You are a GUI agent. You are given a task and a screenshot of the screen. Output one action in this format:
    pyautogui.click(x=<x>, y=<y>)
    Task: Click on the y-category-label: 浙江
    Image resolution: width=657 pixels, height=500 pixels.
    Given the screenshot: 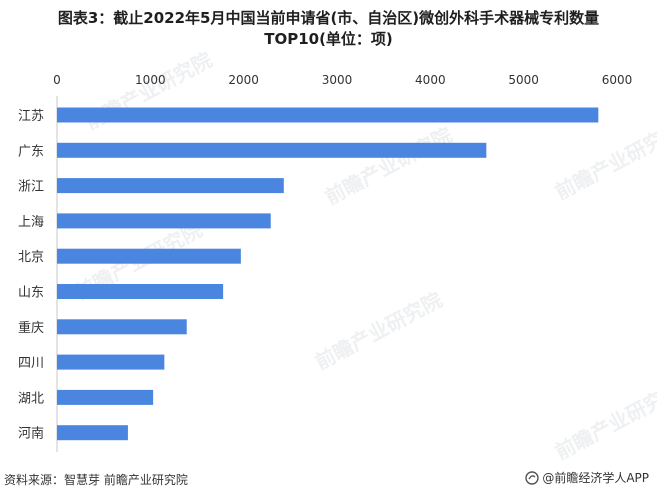 What is the action you would take?
    pyautogui.click(x=31, y=187)
    